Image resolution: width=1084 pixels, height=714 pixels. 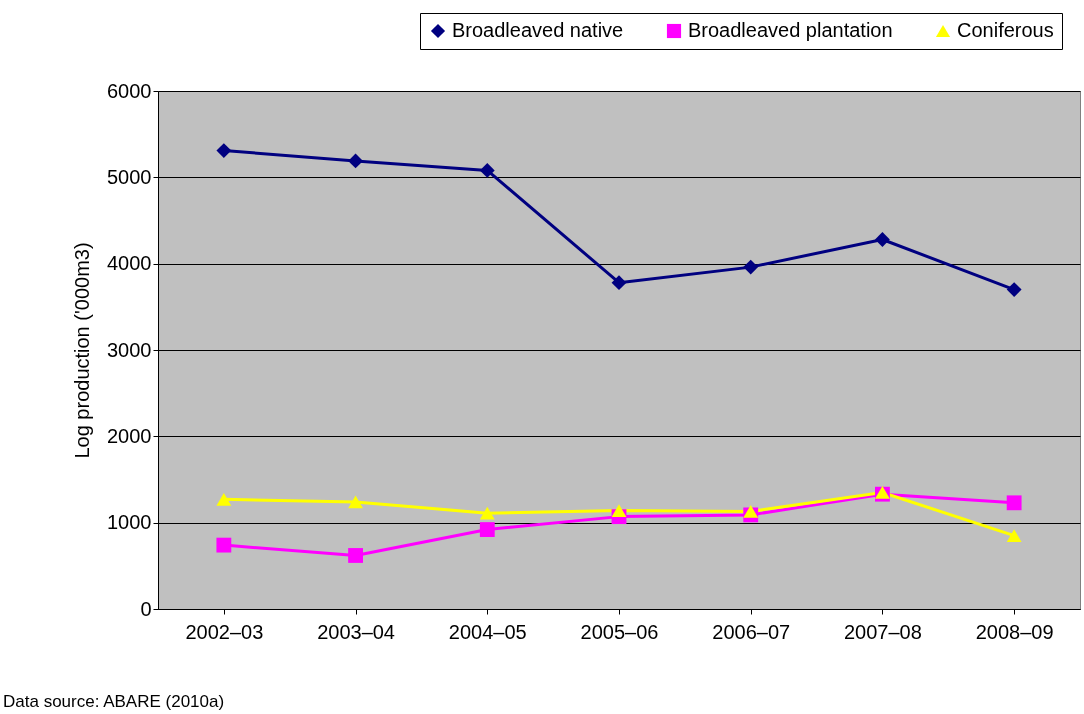 What do you see at coordinates (129, 90) in the screenshot?
I see `y-tick-label: 6000` at bounding box center [129, 90].